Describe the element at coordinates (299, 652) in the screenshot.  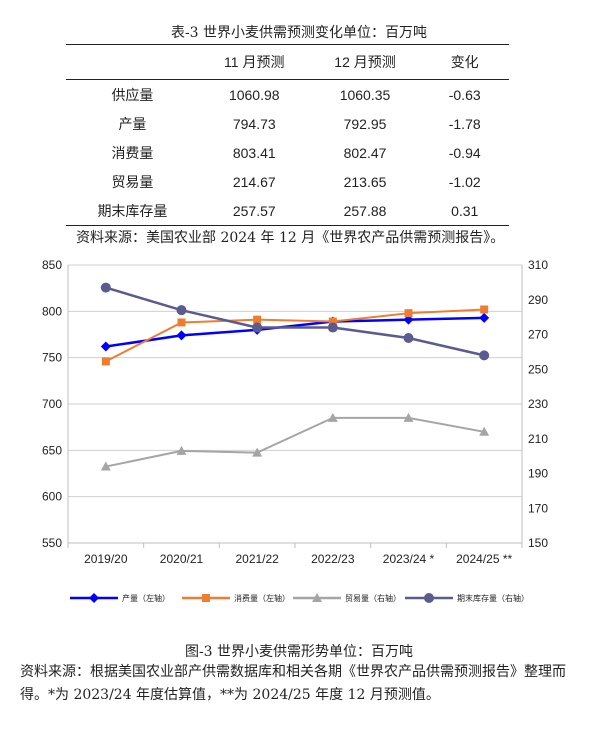
I see `figure-title: 图-3 世界小麦供需形势单位：百万吨` at that location.